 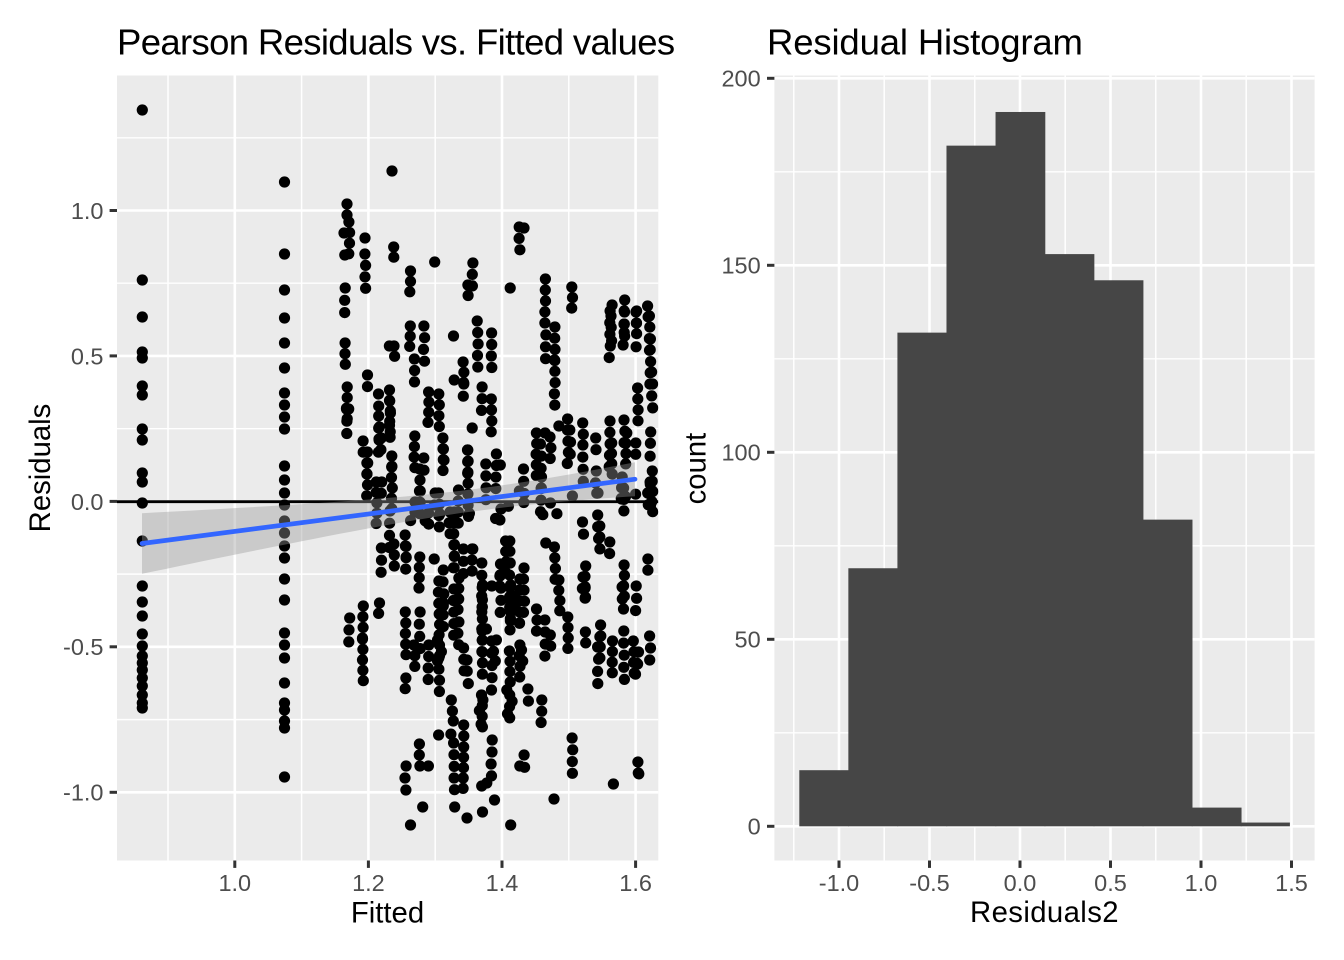 I want to click on svg-text: 1.2, so click(x=368, y=883).